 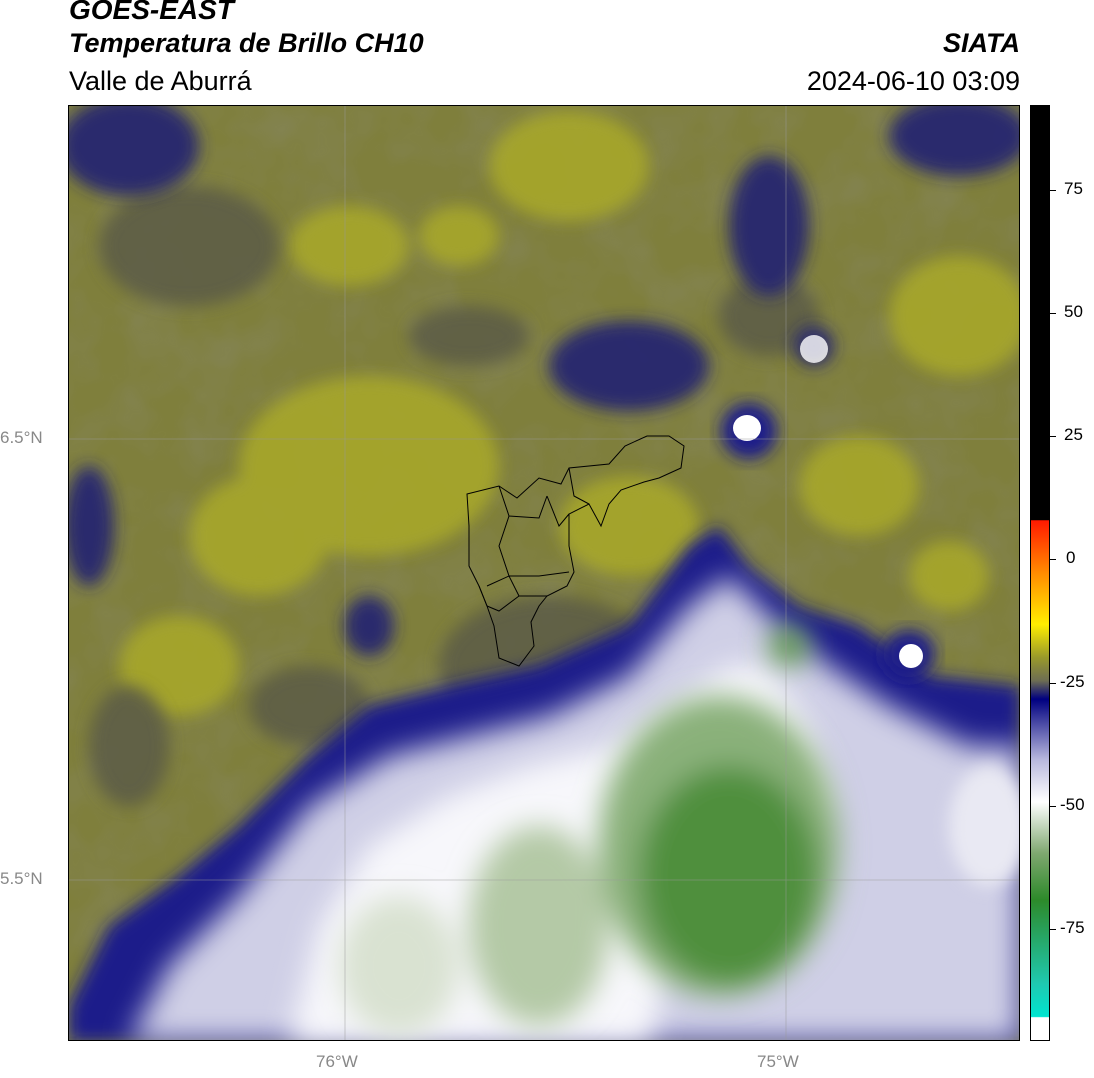 What do you see at coordinates (246, 43) in the screenshot?
I see `map-subtitle: Temperatura de Brillo CH10` at bounding box center [246, 43].